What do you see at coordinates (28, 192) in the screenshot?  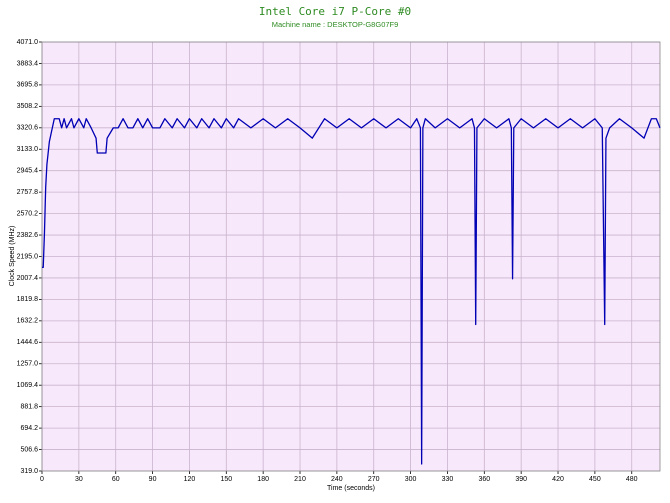 I see `y-tick-label: 2757.8` at bounding box center [28, 192].